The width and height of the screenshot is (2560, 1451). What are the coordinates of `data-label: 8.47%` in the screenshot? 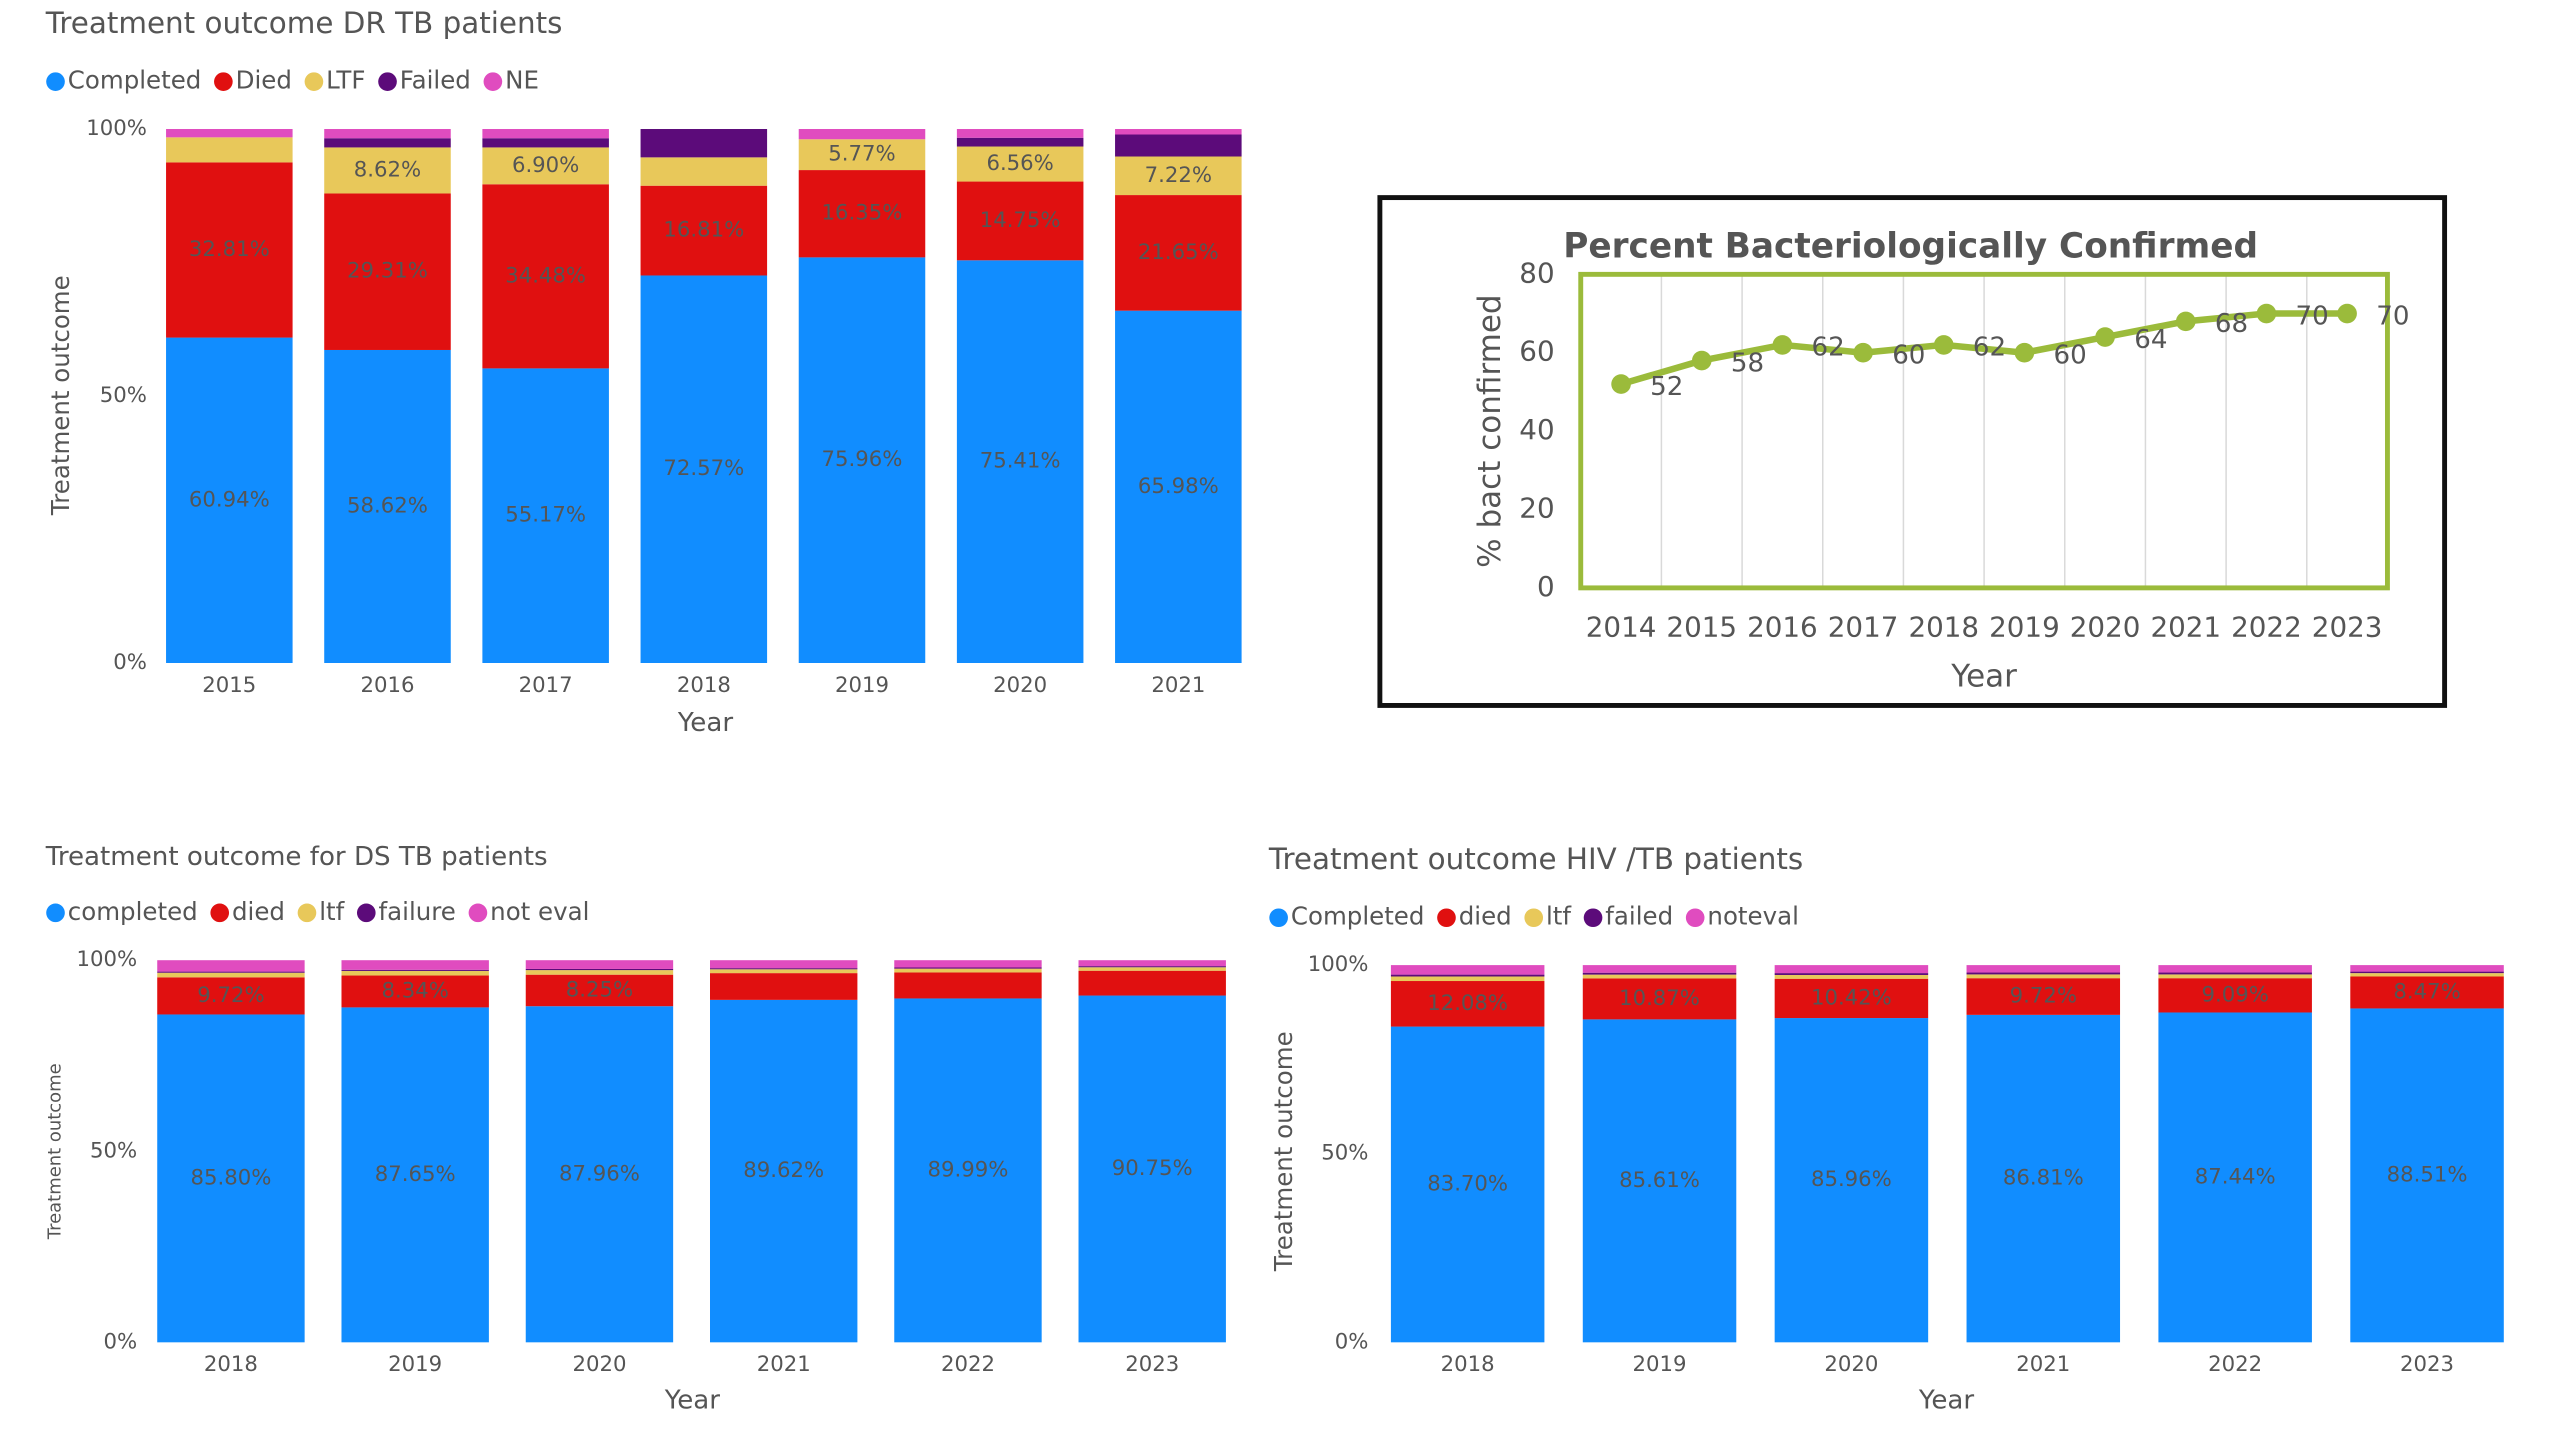 It's located at (2426, 991).